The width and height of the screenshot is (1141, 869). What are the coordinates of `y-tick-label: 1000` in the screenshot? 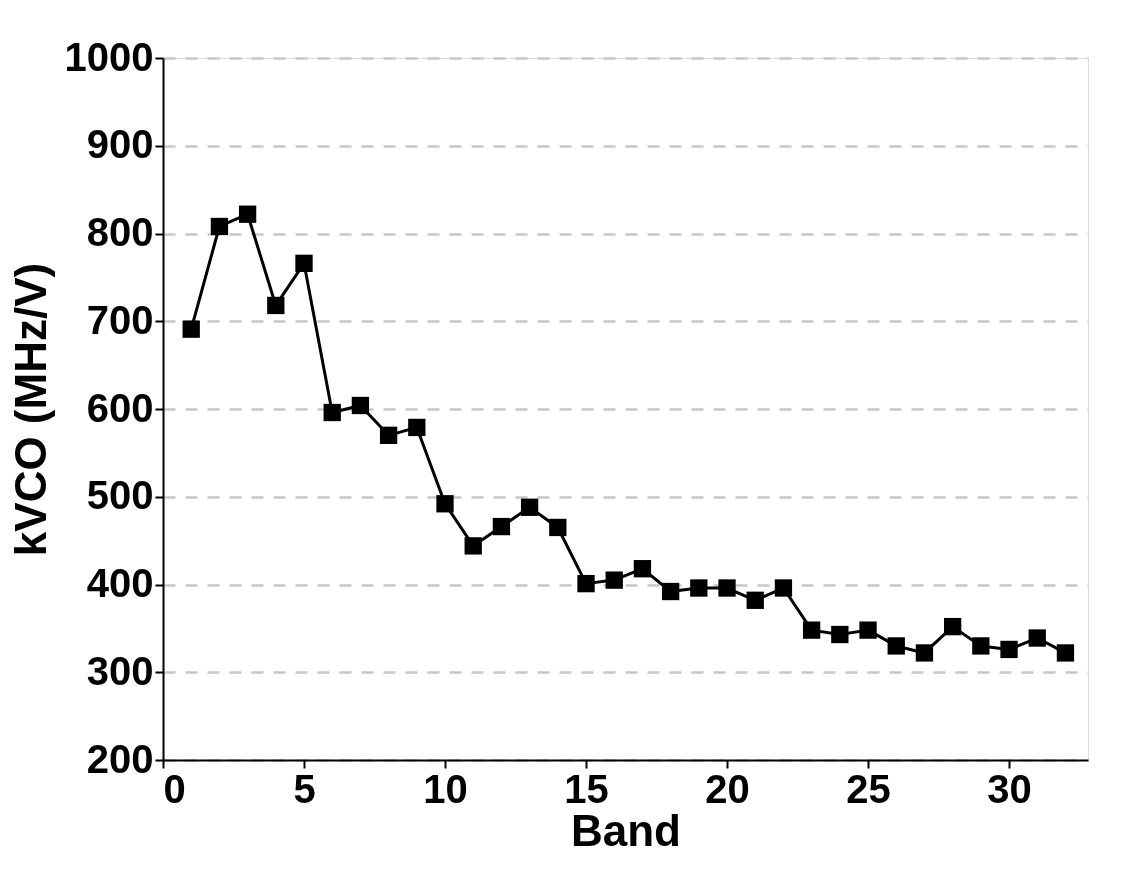 It's located at (109, 56).